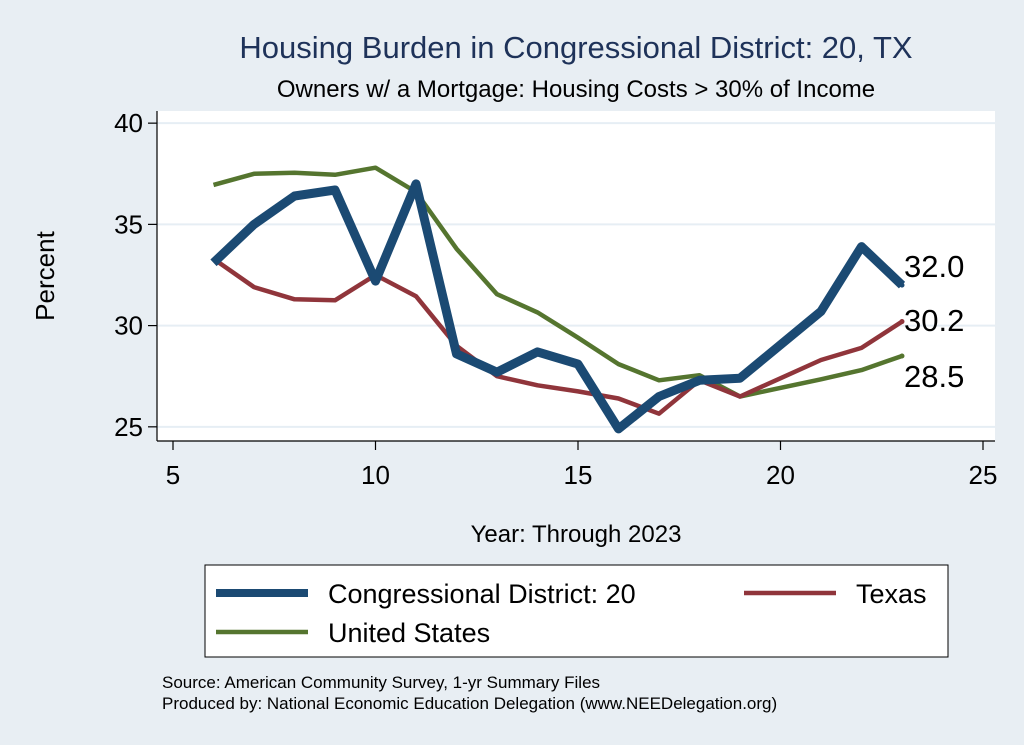 The width and height of the screenshot is (1024, 745). What do you see at coordinates (482, 594) in the screenshot?
I see `legend-label-0: Congressional District: 20` at bounding box center [482, 594].